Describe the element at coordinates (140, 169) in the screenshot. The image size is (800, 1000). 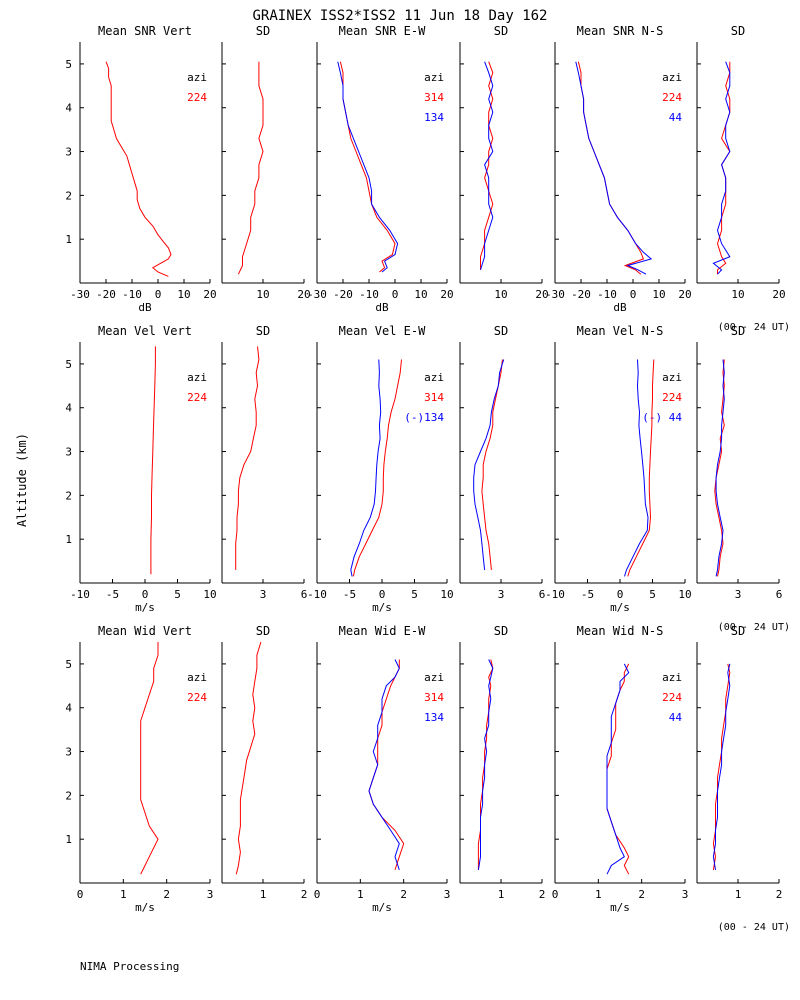
I see `panel-snr-vert: Mean SNR Vert 1 2 3 4 5 -30 -20 -10 0 10 20 dB azi 224` at that location.